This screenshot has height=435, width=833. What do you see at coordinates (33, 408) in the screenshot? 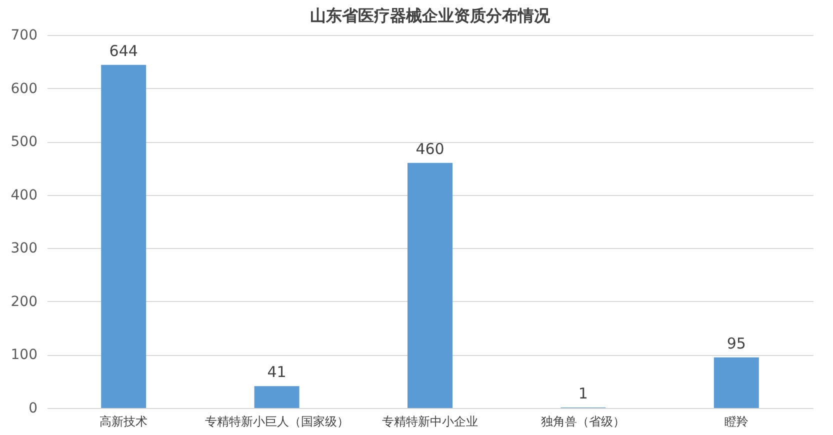
I see `y-tick-label: 0` at bounding box center [33, 408].